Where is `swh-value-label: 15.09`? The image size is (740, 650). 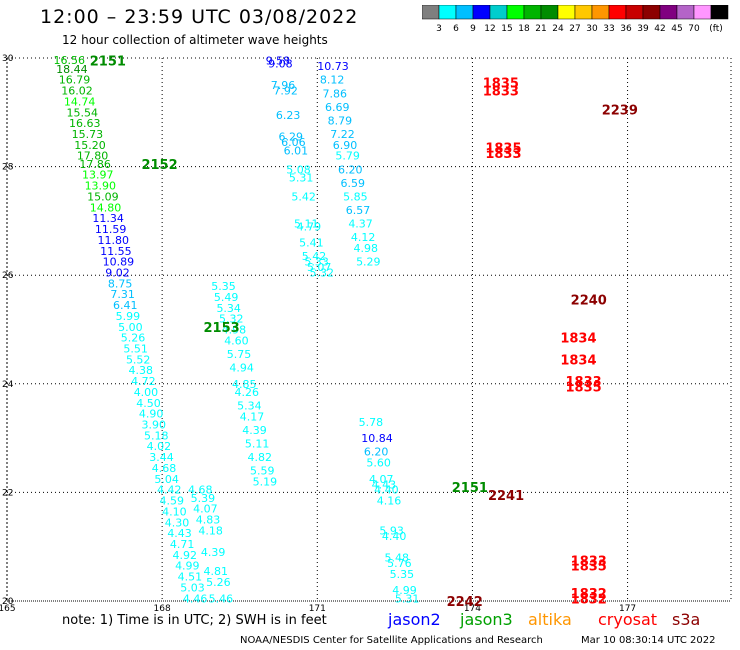 swh-value-label: 15.09 is located at coordinates (103, 196).